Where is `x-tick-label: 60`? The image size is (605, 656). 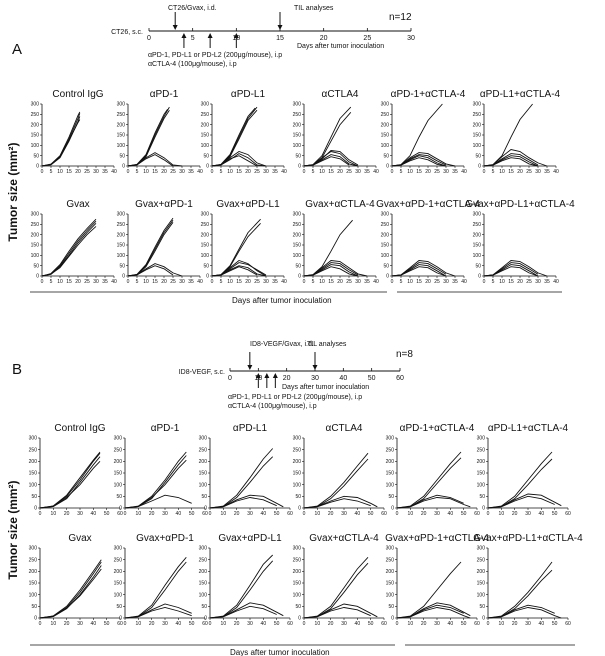
x-tick-label: 60 is located at coordinates (290, 514).